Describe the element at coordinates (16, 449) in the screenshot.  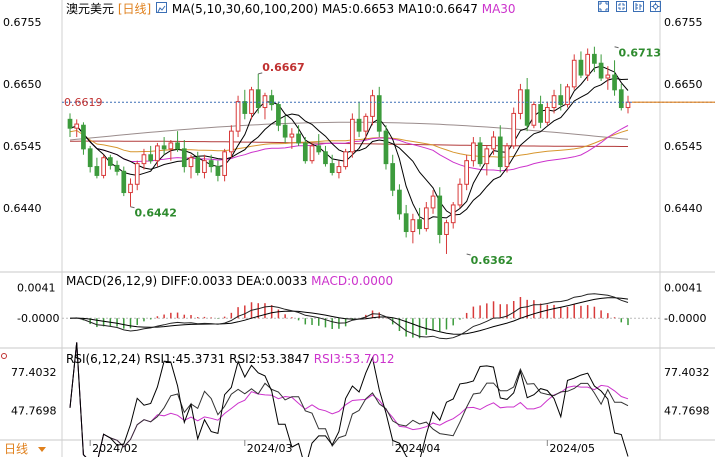
I see `period-tab-label: 日线` at that location.